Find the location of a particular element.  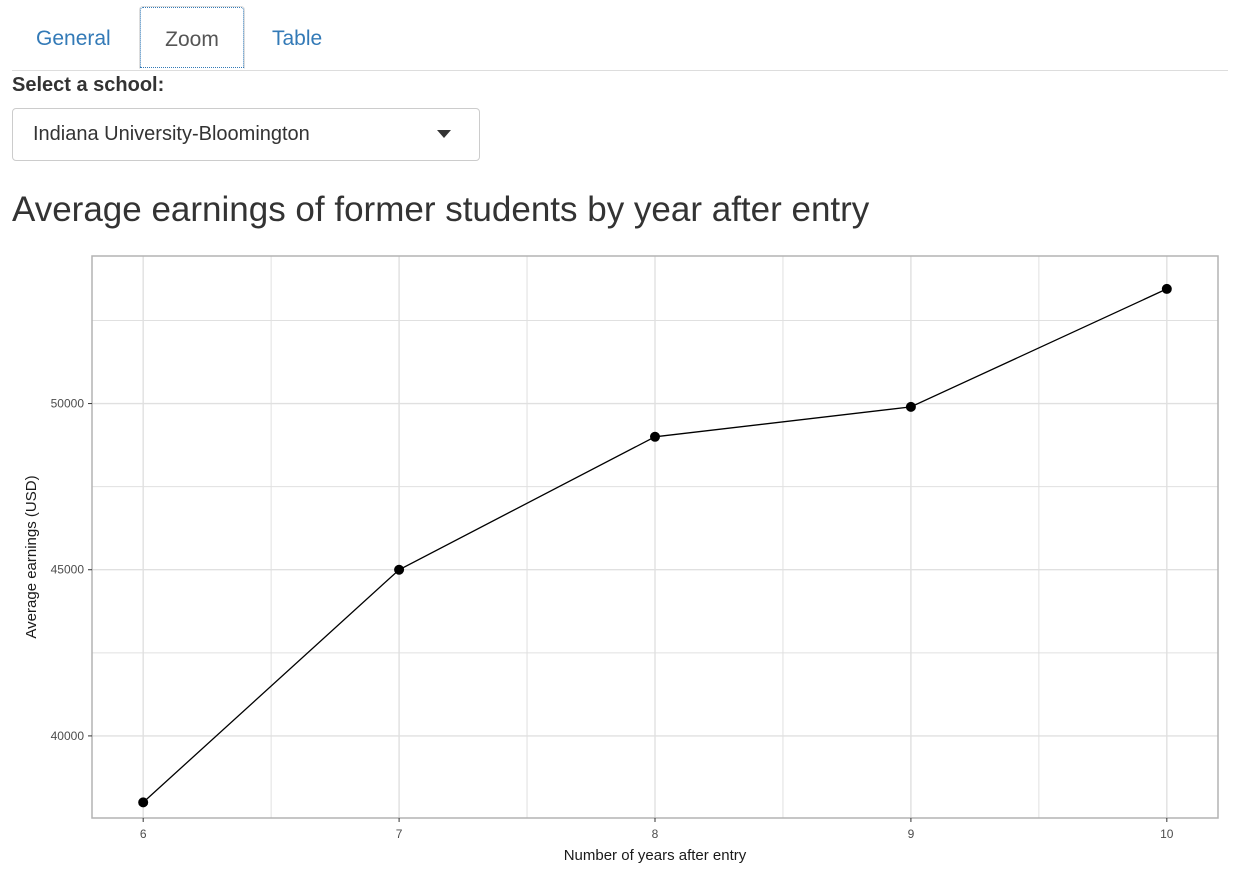

tab-zoom: Zoom is located at coordinates (192, 37).